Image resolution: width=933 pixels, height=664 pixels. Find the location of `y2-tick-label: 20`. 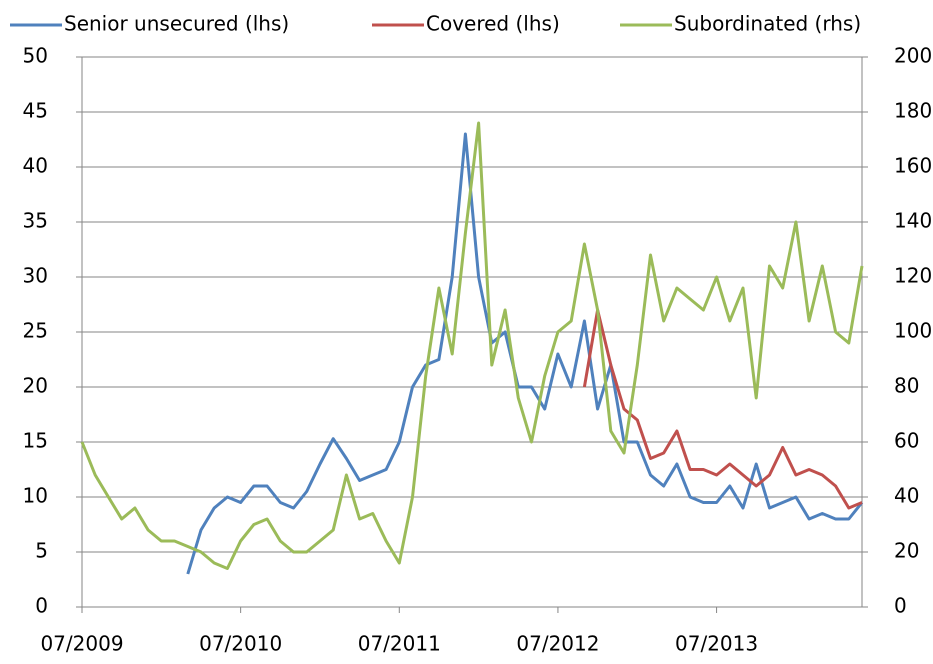

y2-tick-label: 20 is located at coordinates (906, 551).